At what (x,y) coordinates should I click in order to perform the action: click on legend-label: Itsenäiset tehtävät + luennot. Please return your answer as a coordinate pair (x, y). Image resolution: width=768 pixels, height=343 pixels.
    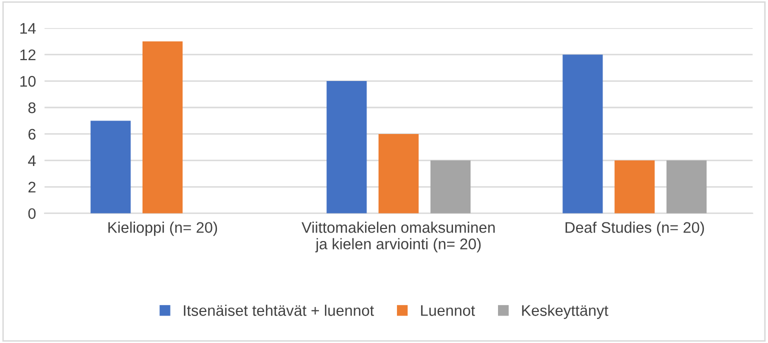
    Looking at the image, I should click on (279, 310).